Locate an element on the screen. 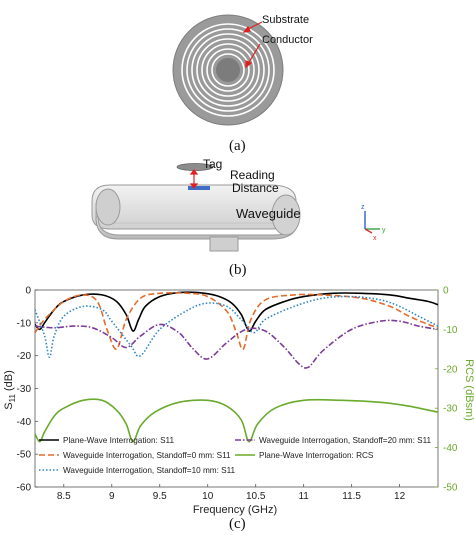  reading-label: Reading is located at coordinates (252, 175).